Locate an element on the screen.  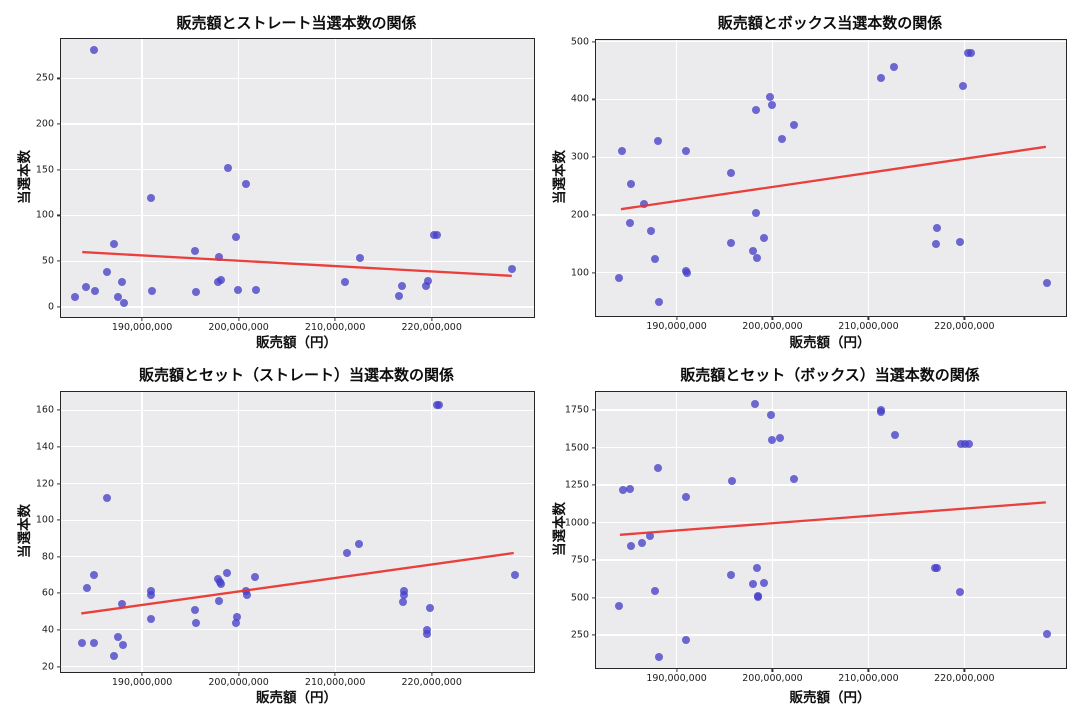
y-tick-label: 60 is located at coordinates (47, 593).